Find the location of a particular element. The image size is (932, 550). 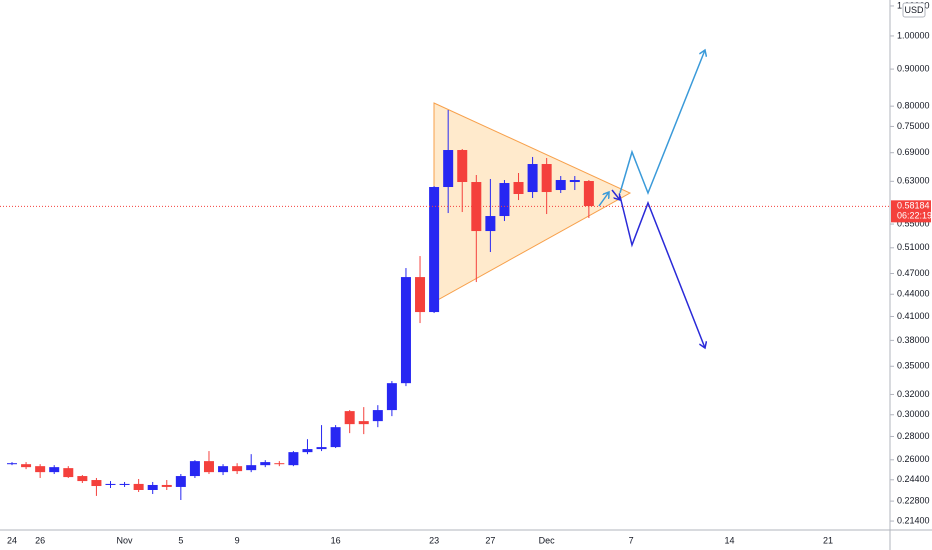

price-label-box is located at coordinates (911, 211).